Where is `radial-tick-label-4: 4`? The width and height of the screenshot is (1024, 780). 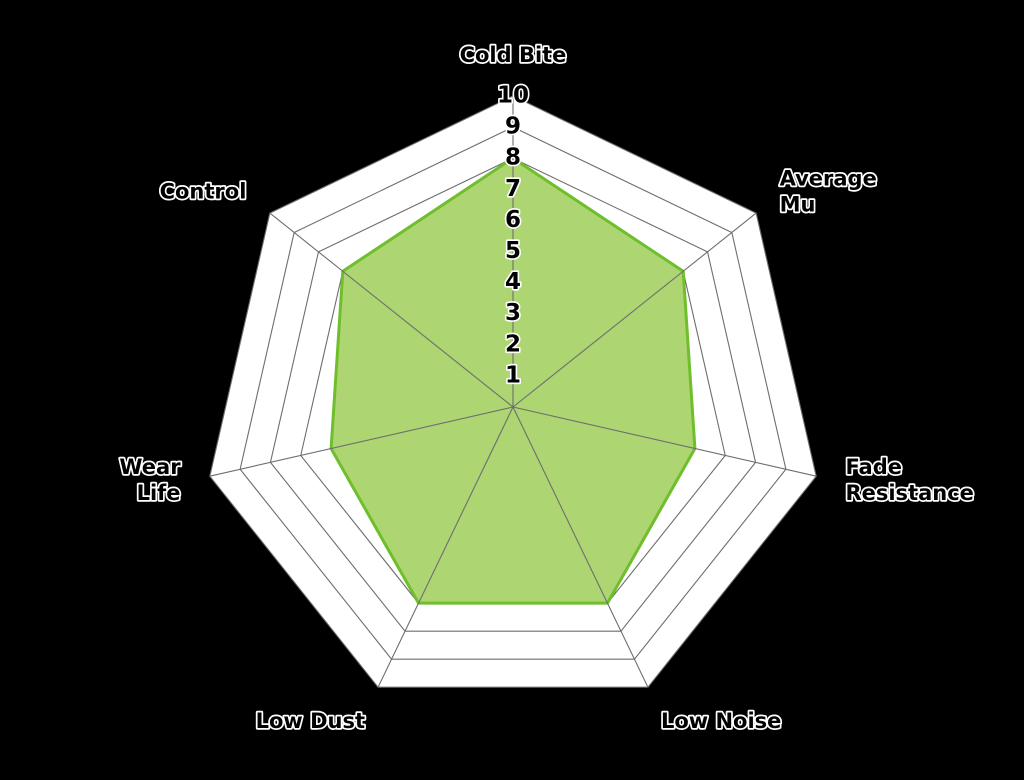 radial-tick-label-4: 4 is located at coordinates (513, 282).